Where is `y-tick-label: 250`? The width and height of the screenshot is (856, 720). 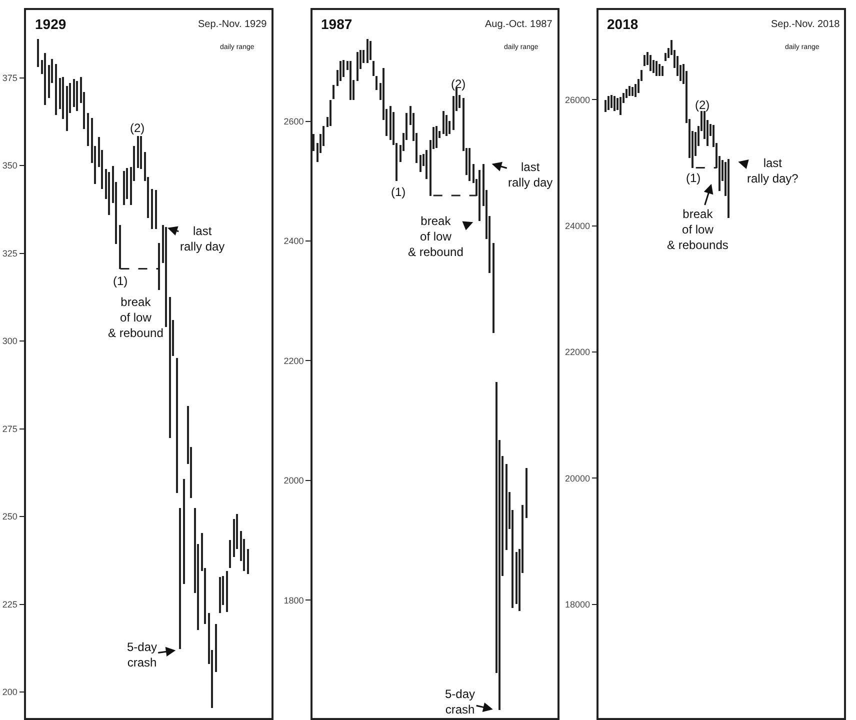
y-tick-label: 250 is located at coordinates (10, 517).